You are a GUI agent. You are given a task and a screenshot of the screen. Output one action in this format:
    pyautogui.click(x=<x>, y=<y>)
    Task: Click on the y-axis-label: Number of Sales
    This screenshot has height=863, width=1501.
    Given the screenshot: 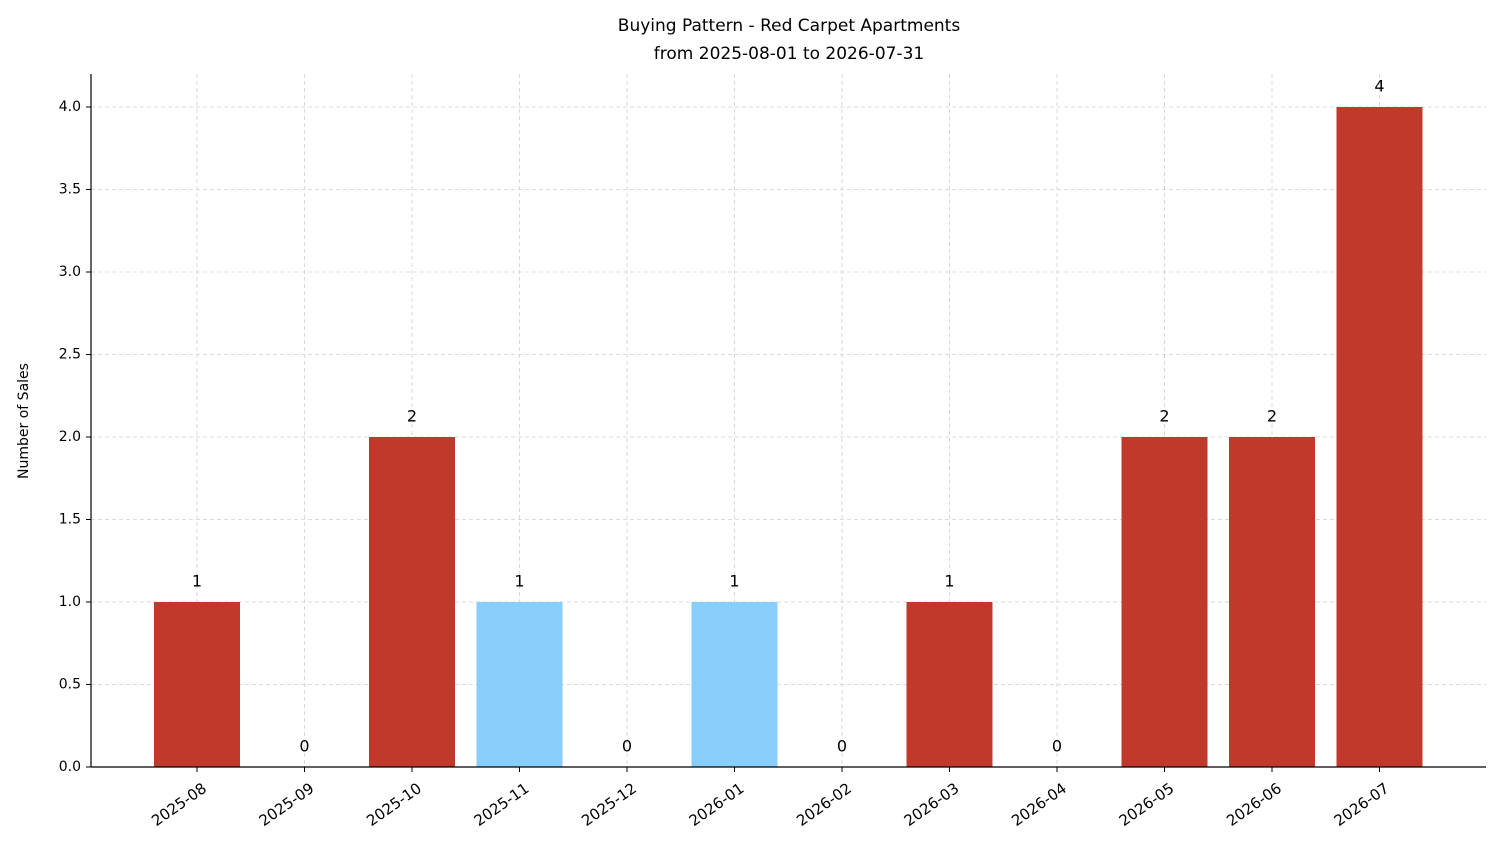 What is the action you would take?
    pyautogui.click(x=24, y=421)
    